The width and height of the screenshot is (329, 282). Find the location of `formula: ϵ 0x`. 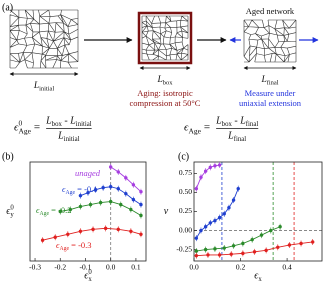

formula: ϵ 0x is located at coordinates (88, 275).